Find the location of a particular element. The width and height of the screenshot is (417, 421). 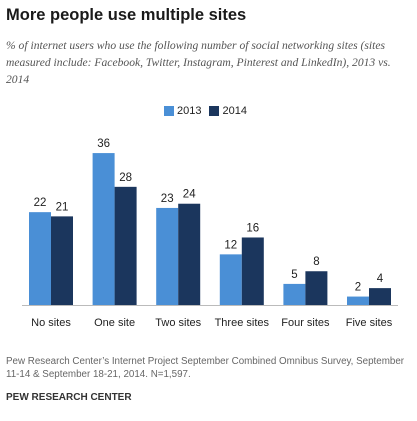

bar-2014-five-sites is located at coordinates (380, 296).